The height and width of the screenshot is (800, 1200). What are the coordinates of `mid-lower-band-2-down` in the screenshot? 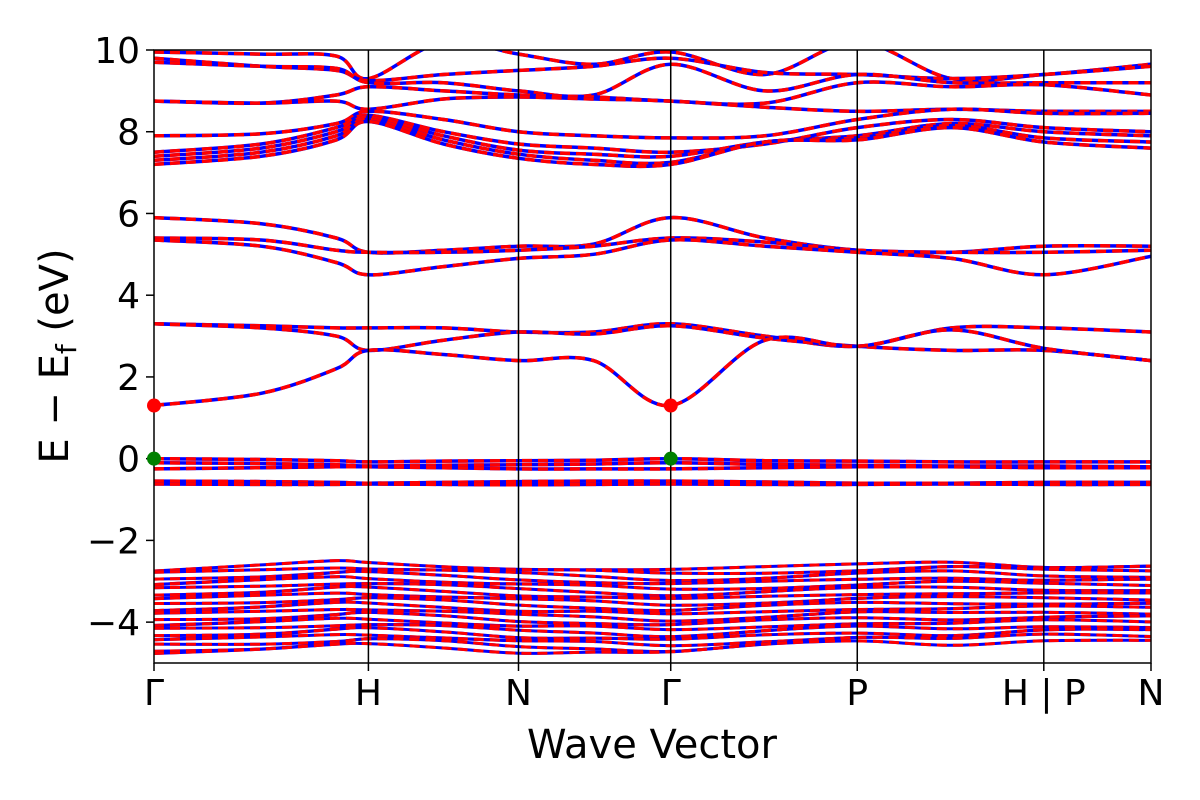 It's located at (652, 368).